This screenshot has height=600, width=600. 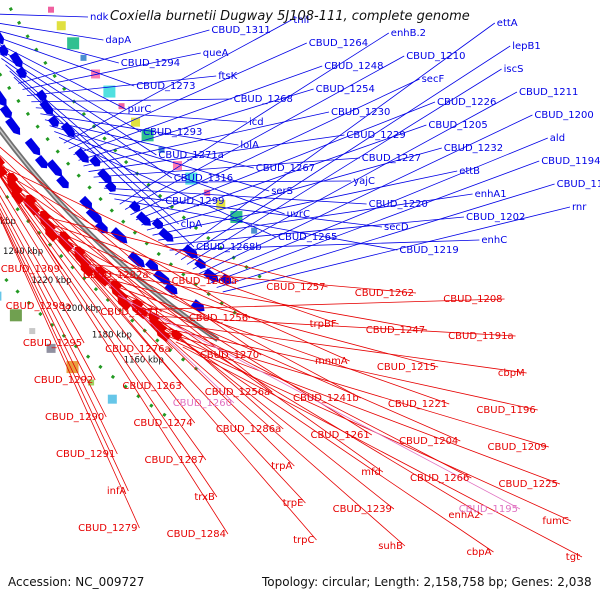 What do you see at coordinates (384, 293) in the screenshot?
I see `reverse-gene-label: CBUD_1262` at bounding box center [384, 293].